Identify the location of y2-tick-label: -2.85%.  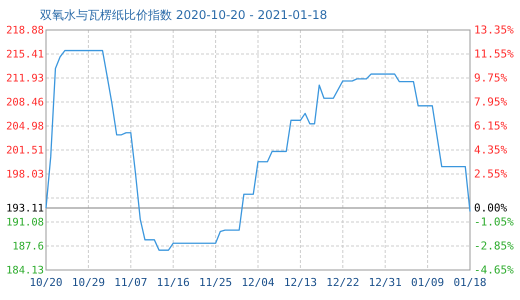
(494, 246).